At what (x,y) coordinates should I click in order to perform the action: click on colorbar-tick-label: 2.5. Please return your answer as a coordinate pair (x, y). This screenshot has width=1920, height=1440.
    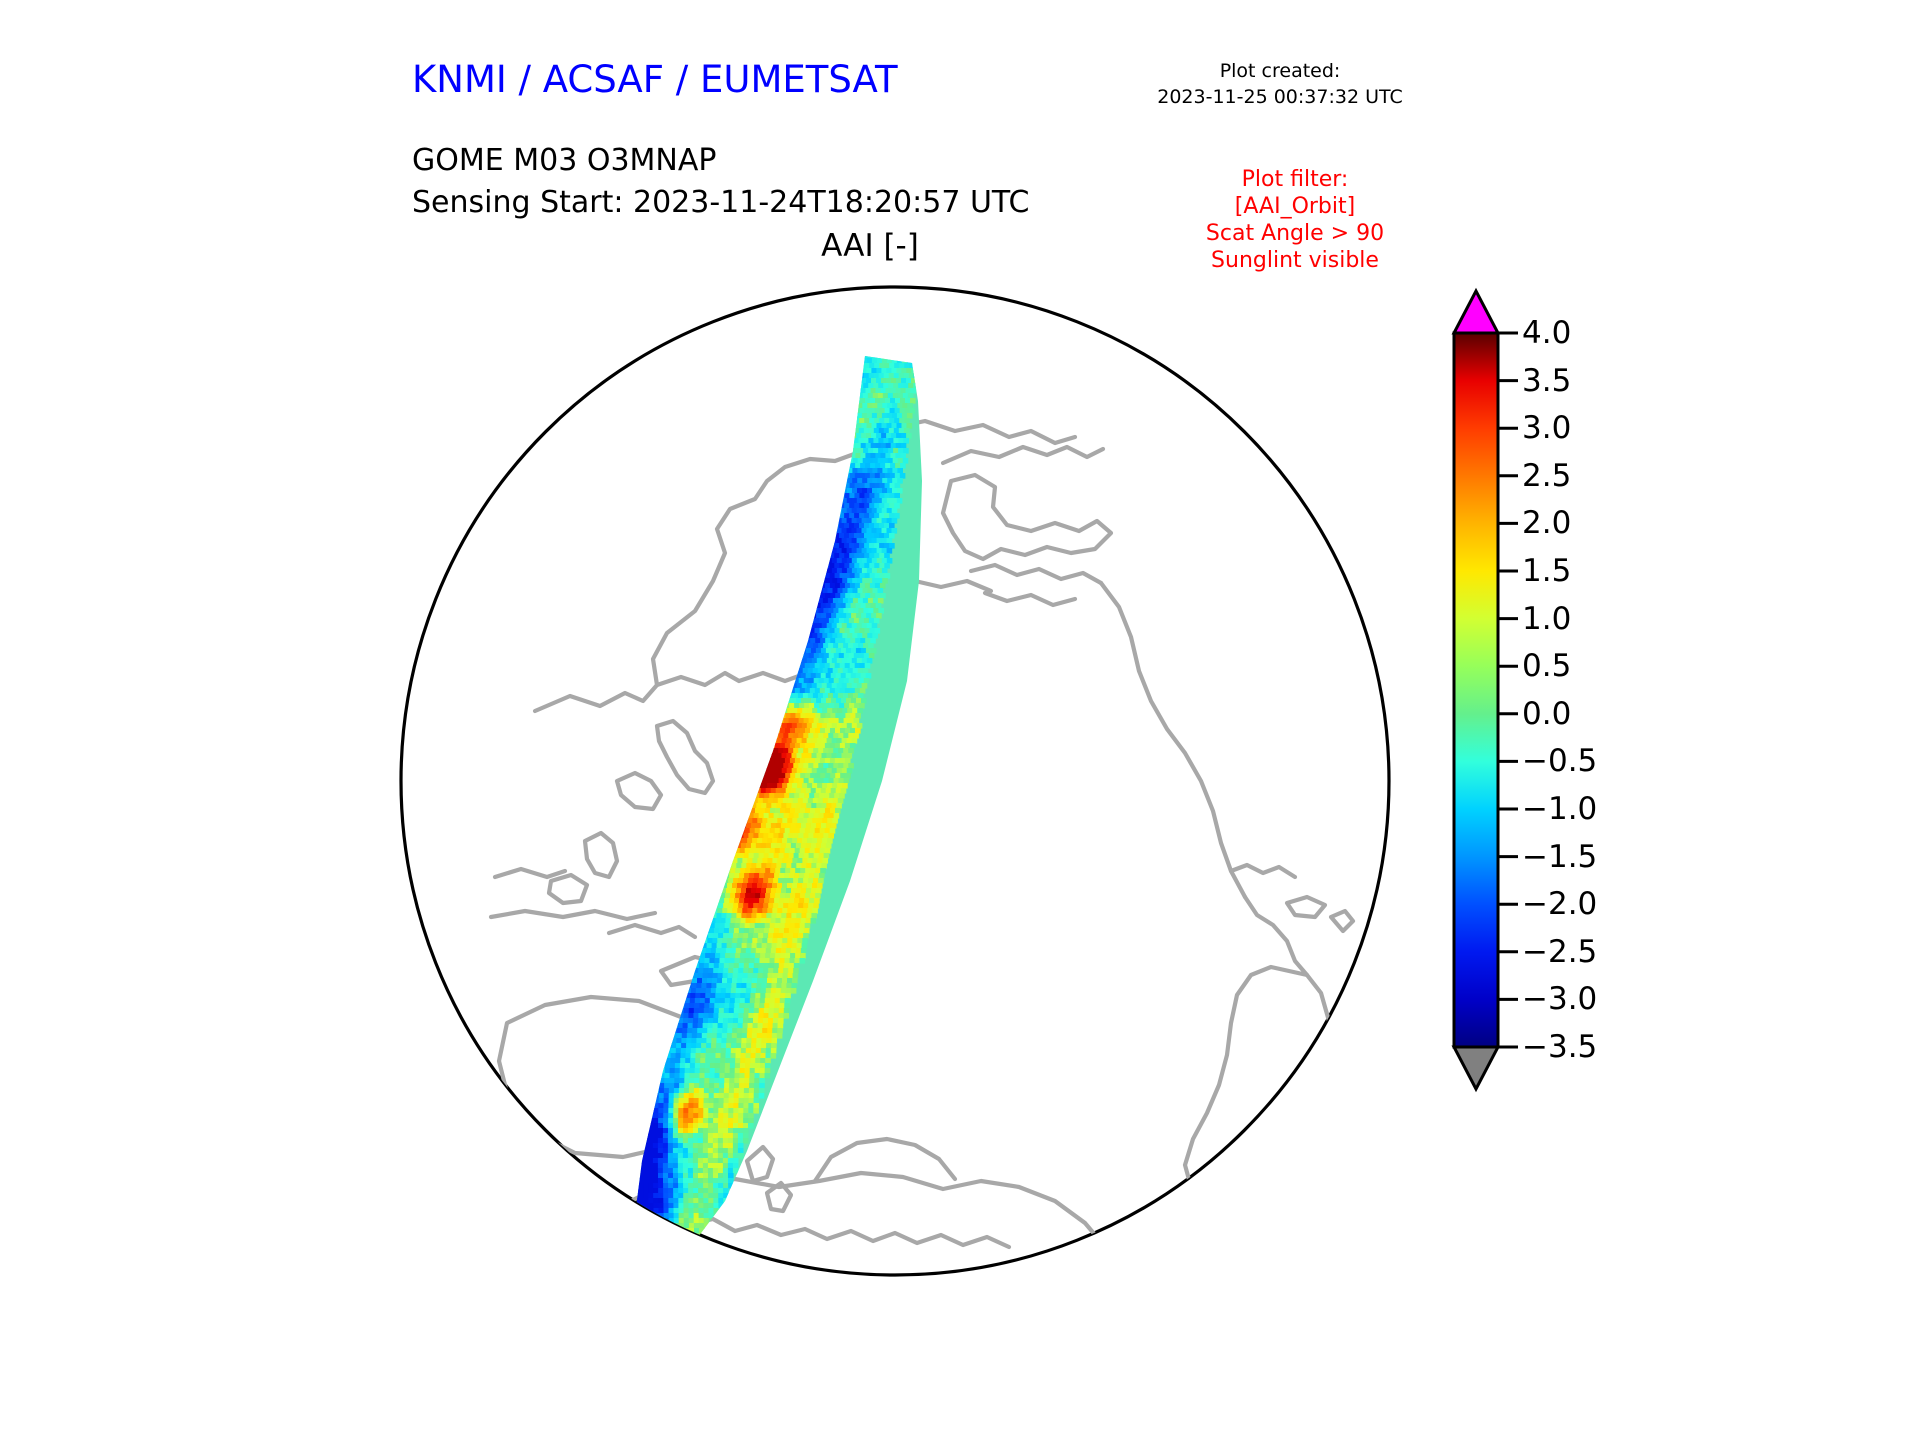
    Looking at the image, I should click on (1547, 475).